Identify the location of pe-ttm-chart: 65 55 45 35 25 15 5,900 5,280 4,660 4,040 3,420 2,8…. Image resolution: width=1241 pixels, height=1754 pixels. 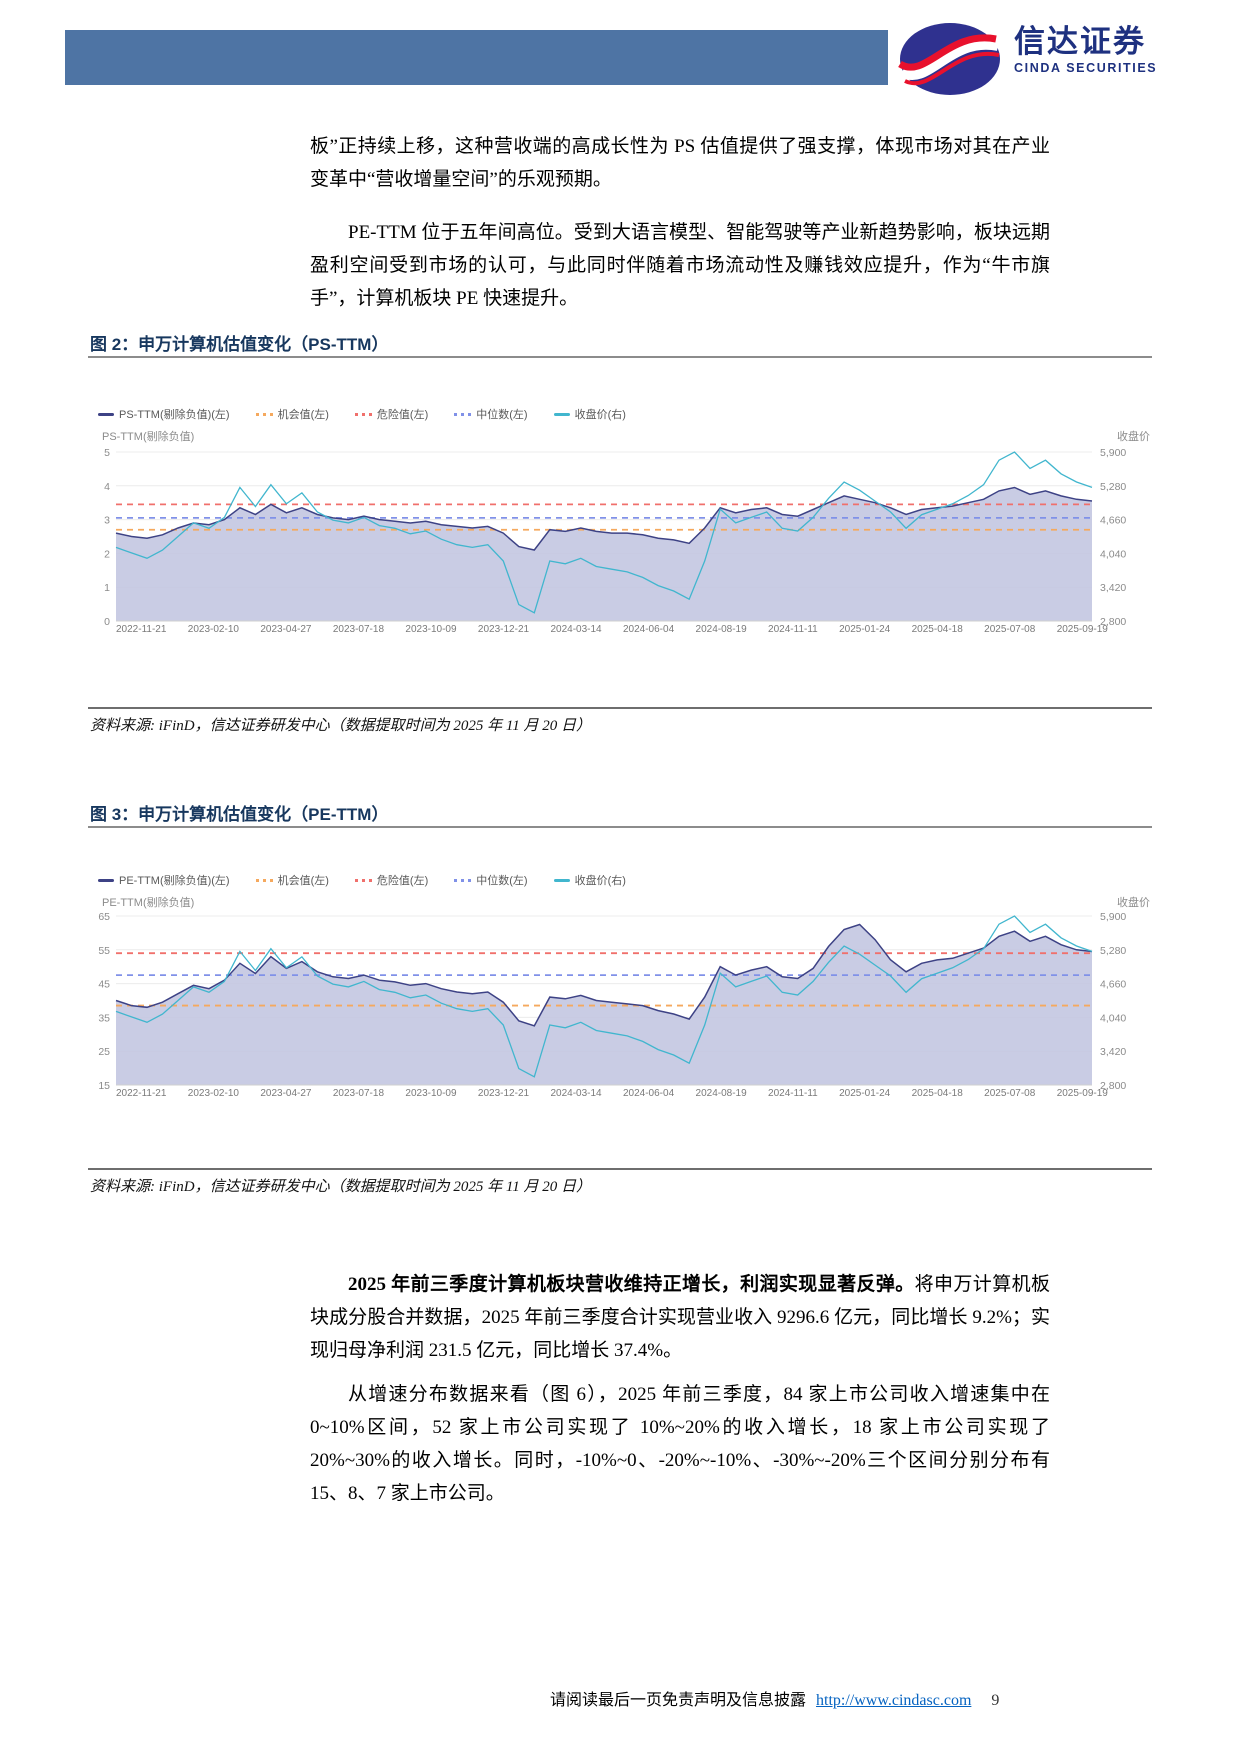
(612, 1001).